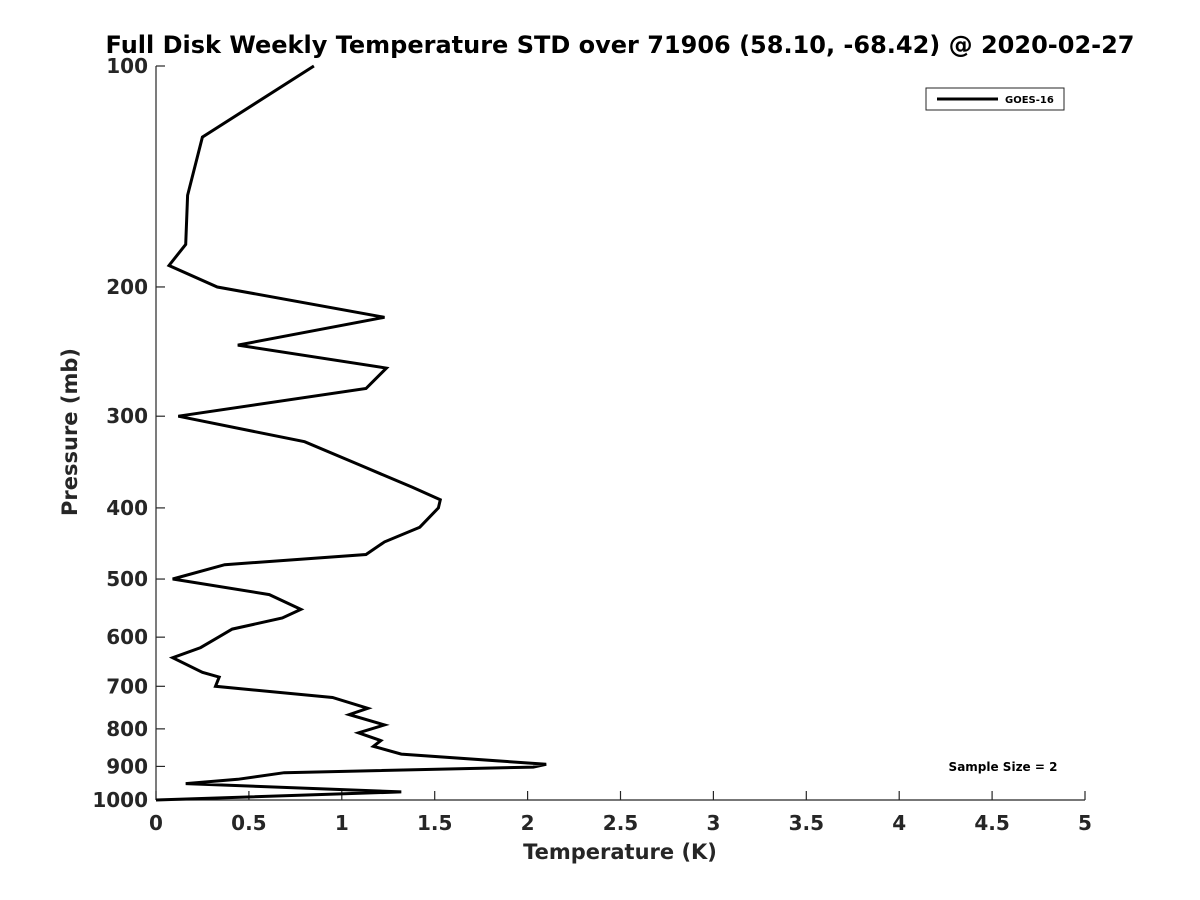 This screenshot has width=1200, height=900. I want to click on y-tick-label: 600, so click(127, 637).